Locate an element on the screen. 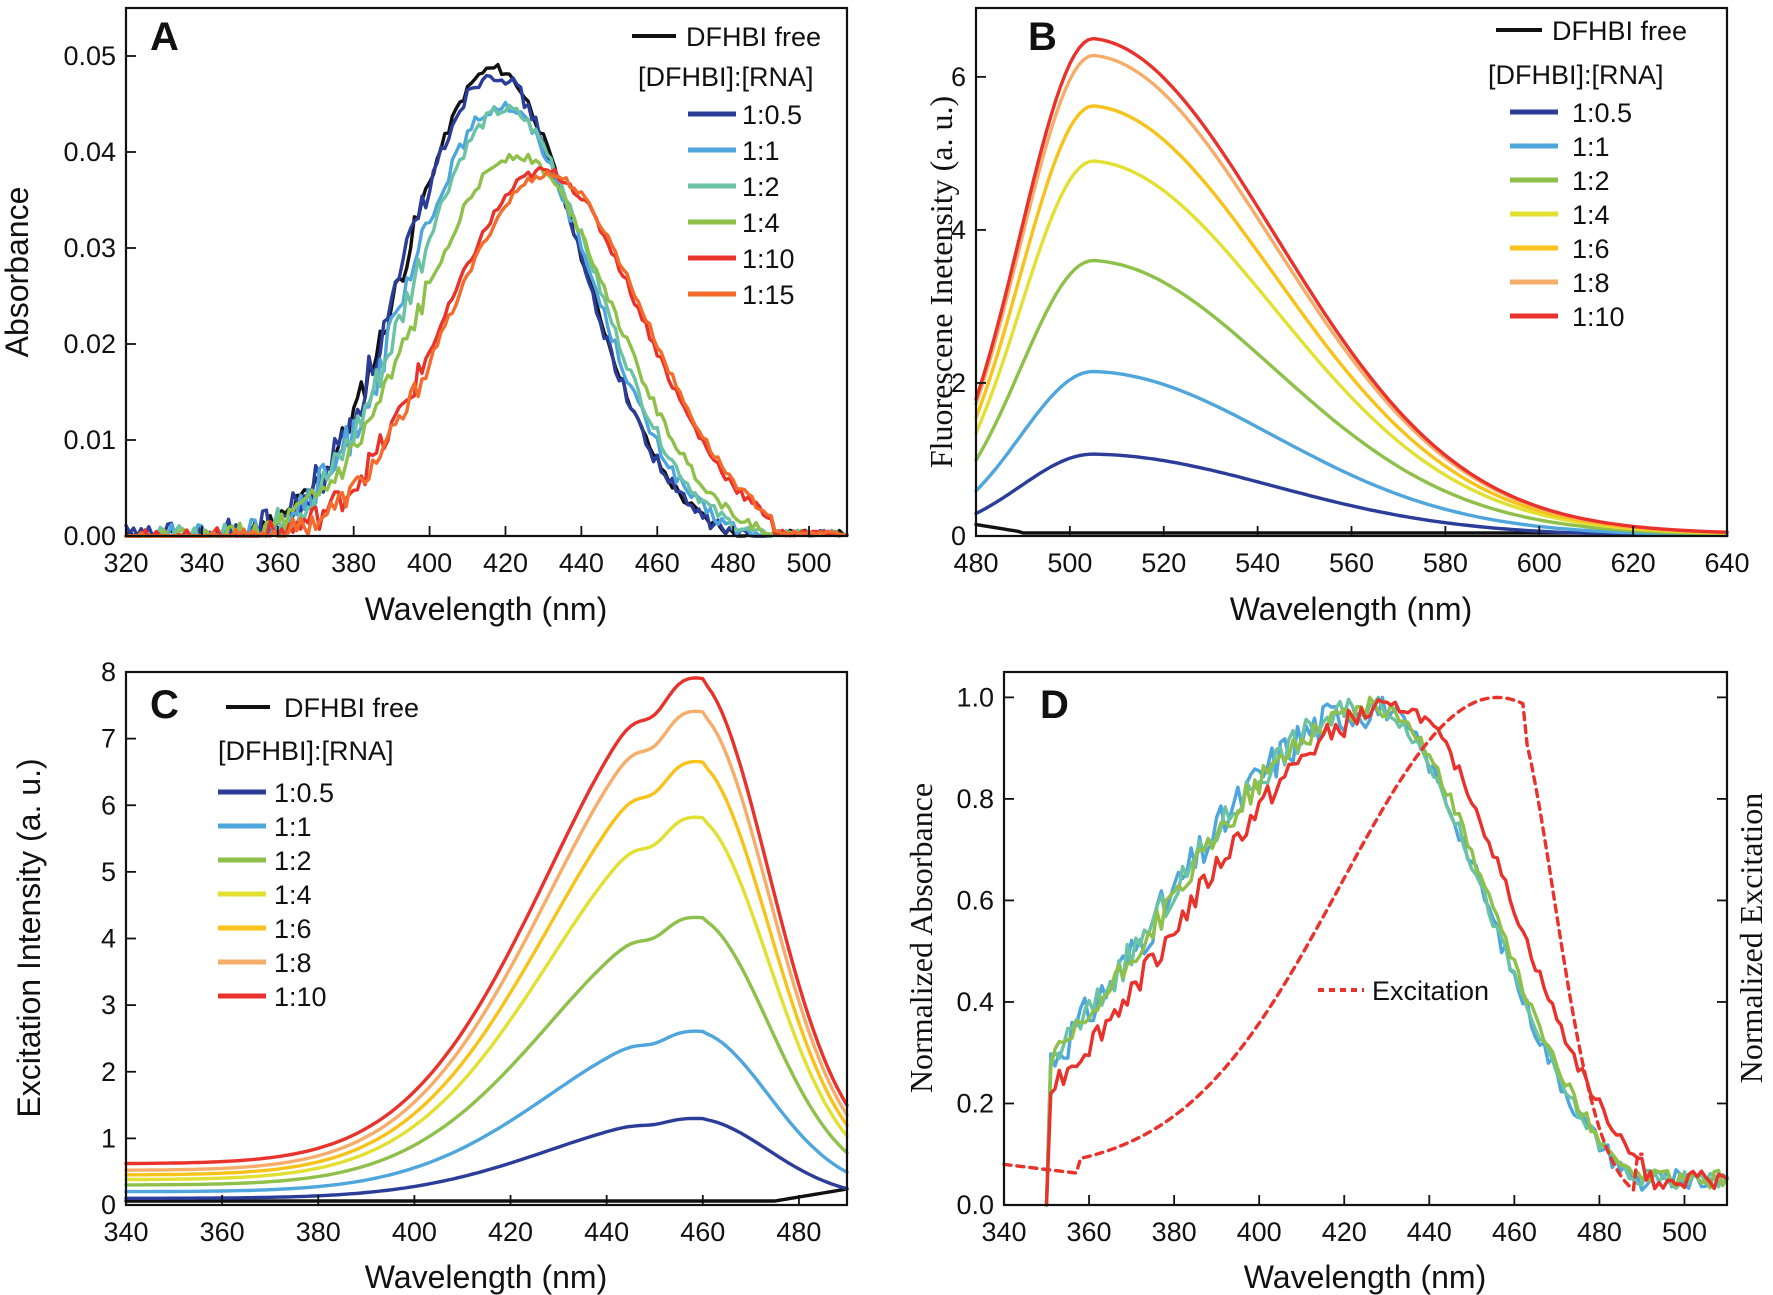 The image size is (1773, 1295). panel-d-xtick-label: 420 is located at coordinates (1344, 1232).